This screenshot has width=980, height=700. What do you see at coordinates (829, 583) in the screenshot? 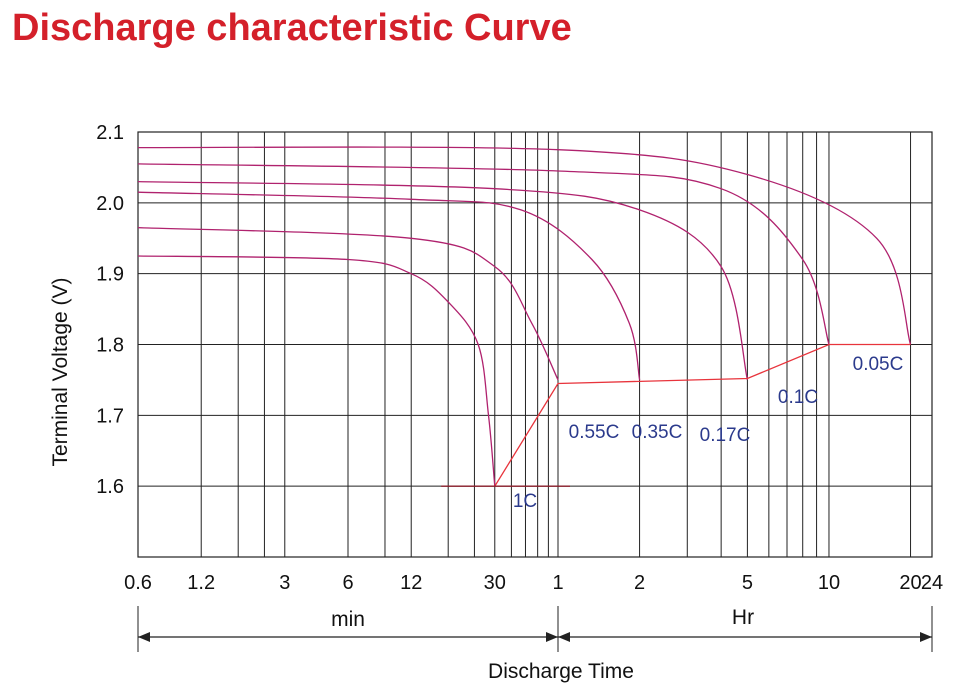
I see `x-tick-label: 10` at bounding box center [829, 583].